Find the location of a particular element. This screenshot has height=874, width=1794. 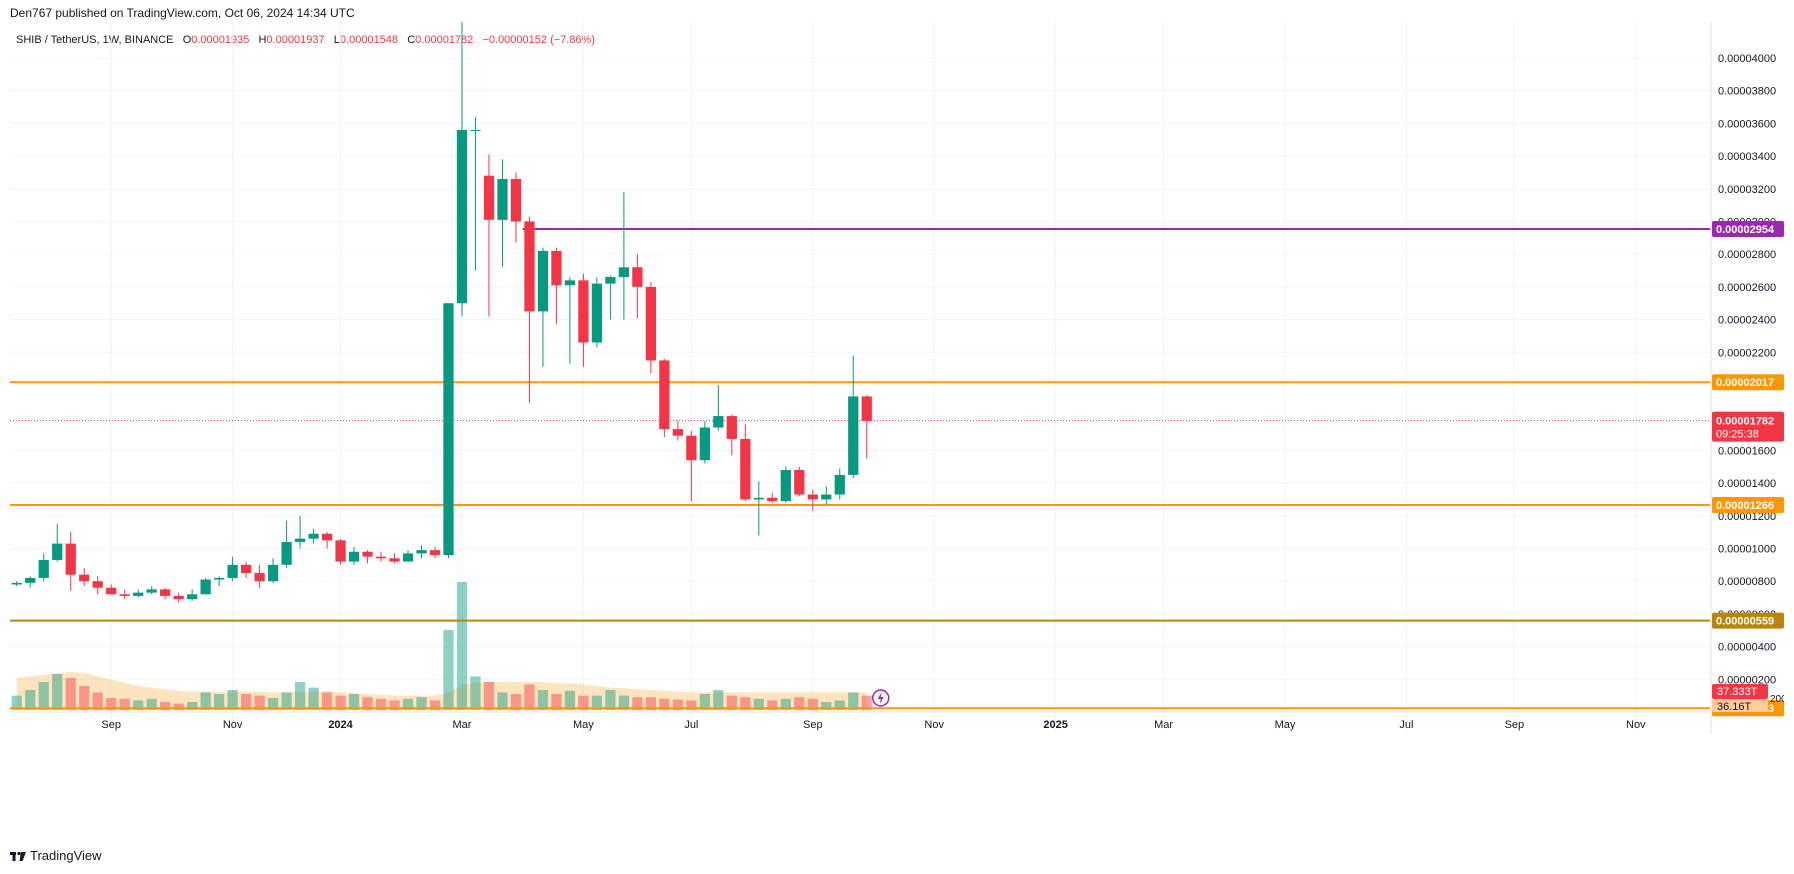

x-tick-label: Mar is located at coordinates (462, 725).